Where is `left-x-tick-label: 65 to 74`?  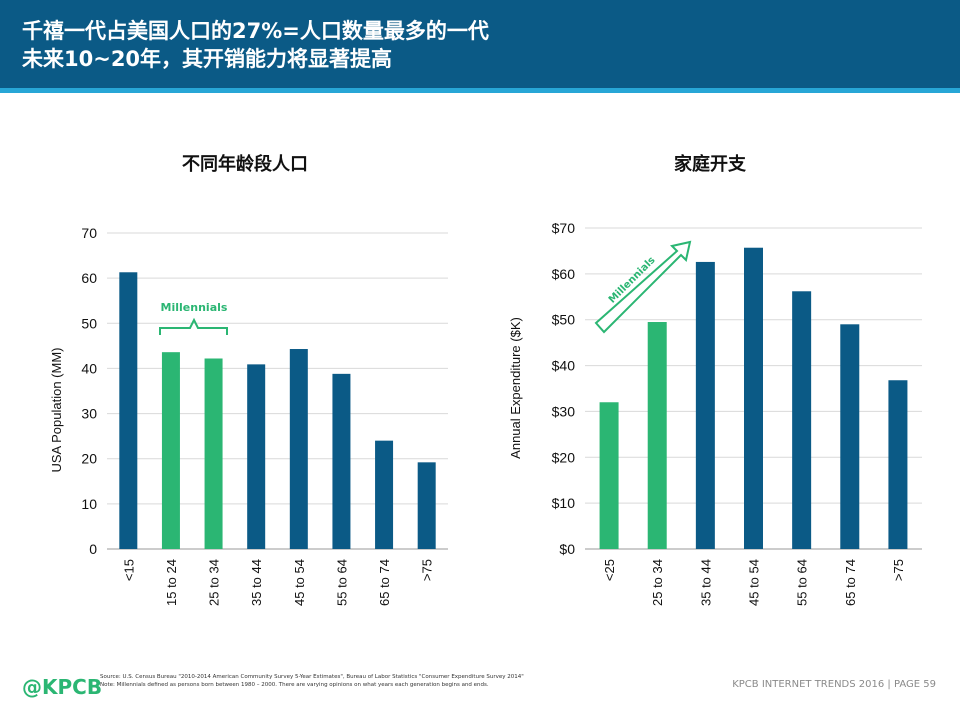
left-x-tick-label: 65 to 74 is located at coordinates (384, 582).